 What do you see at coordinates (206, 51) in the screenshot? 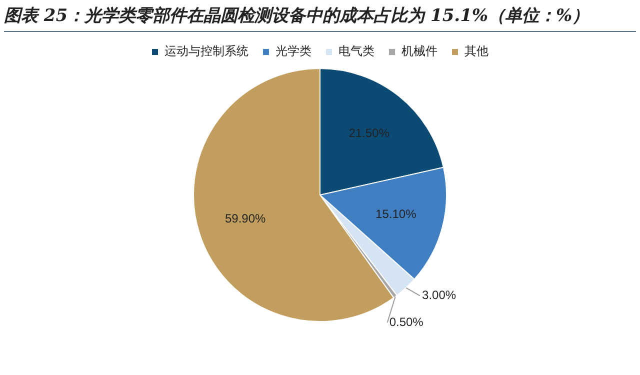
I see `legend-label: 运动与控制系统` at bounding box center [206, 51].